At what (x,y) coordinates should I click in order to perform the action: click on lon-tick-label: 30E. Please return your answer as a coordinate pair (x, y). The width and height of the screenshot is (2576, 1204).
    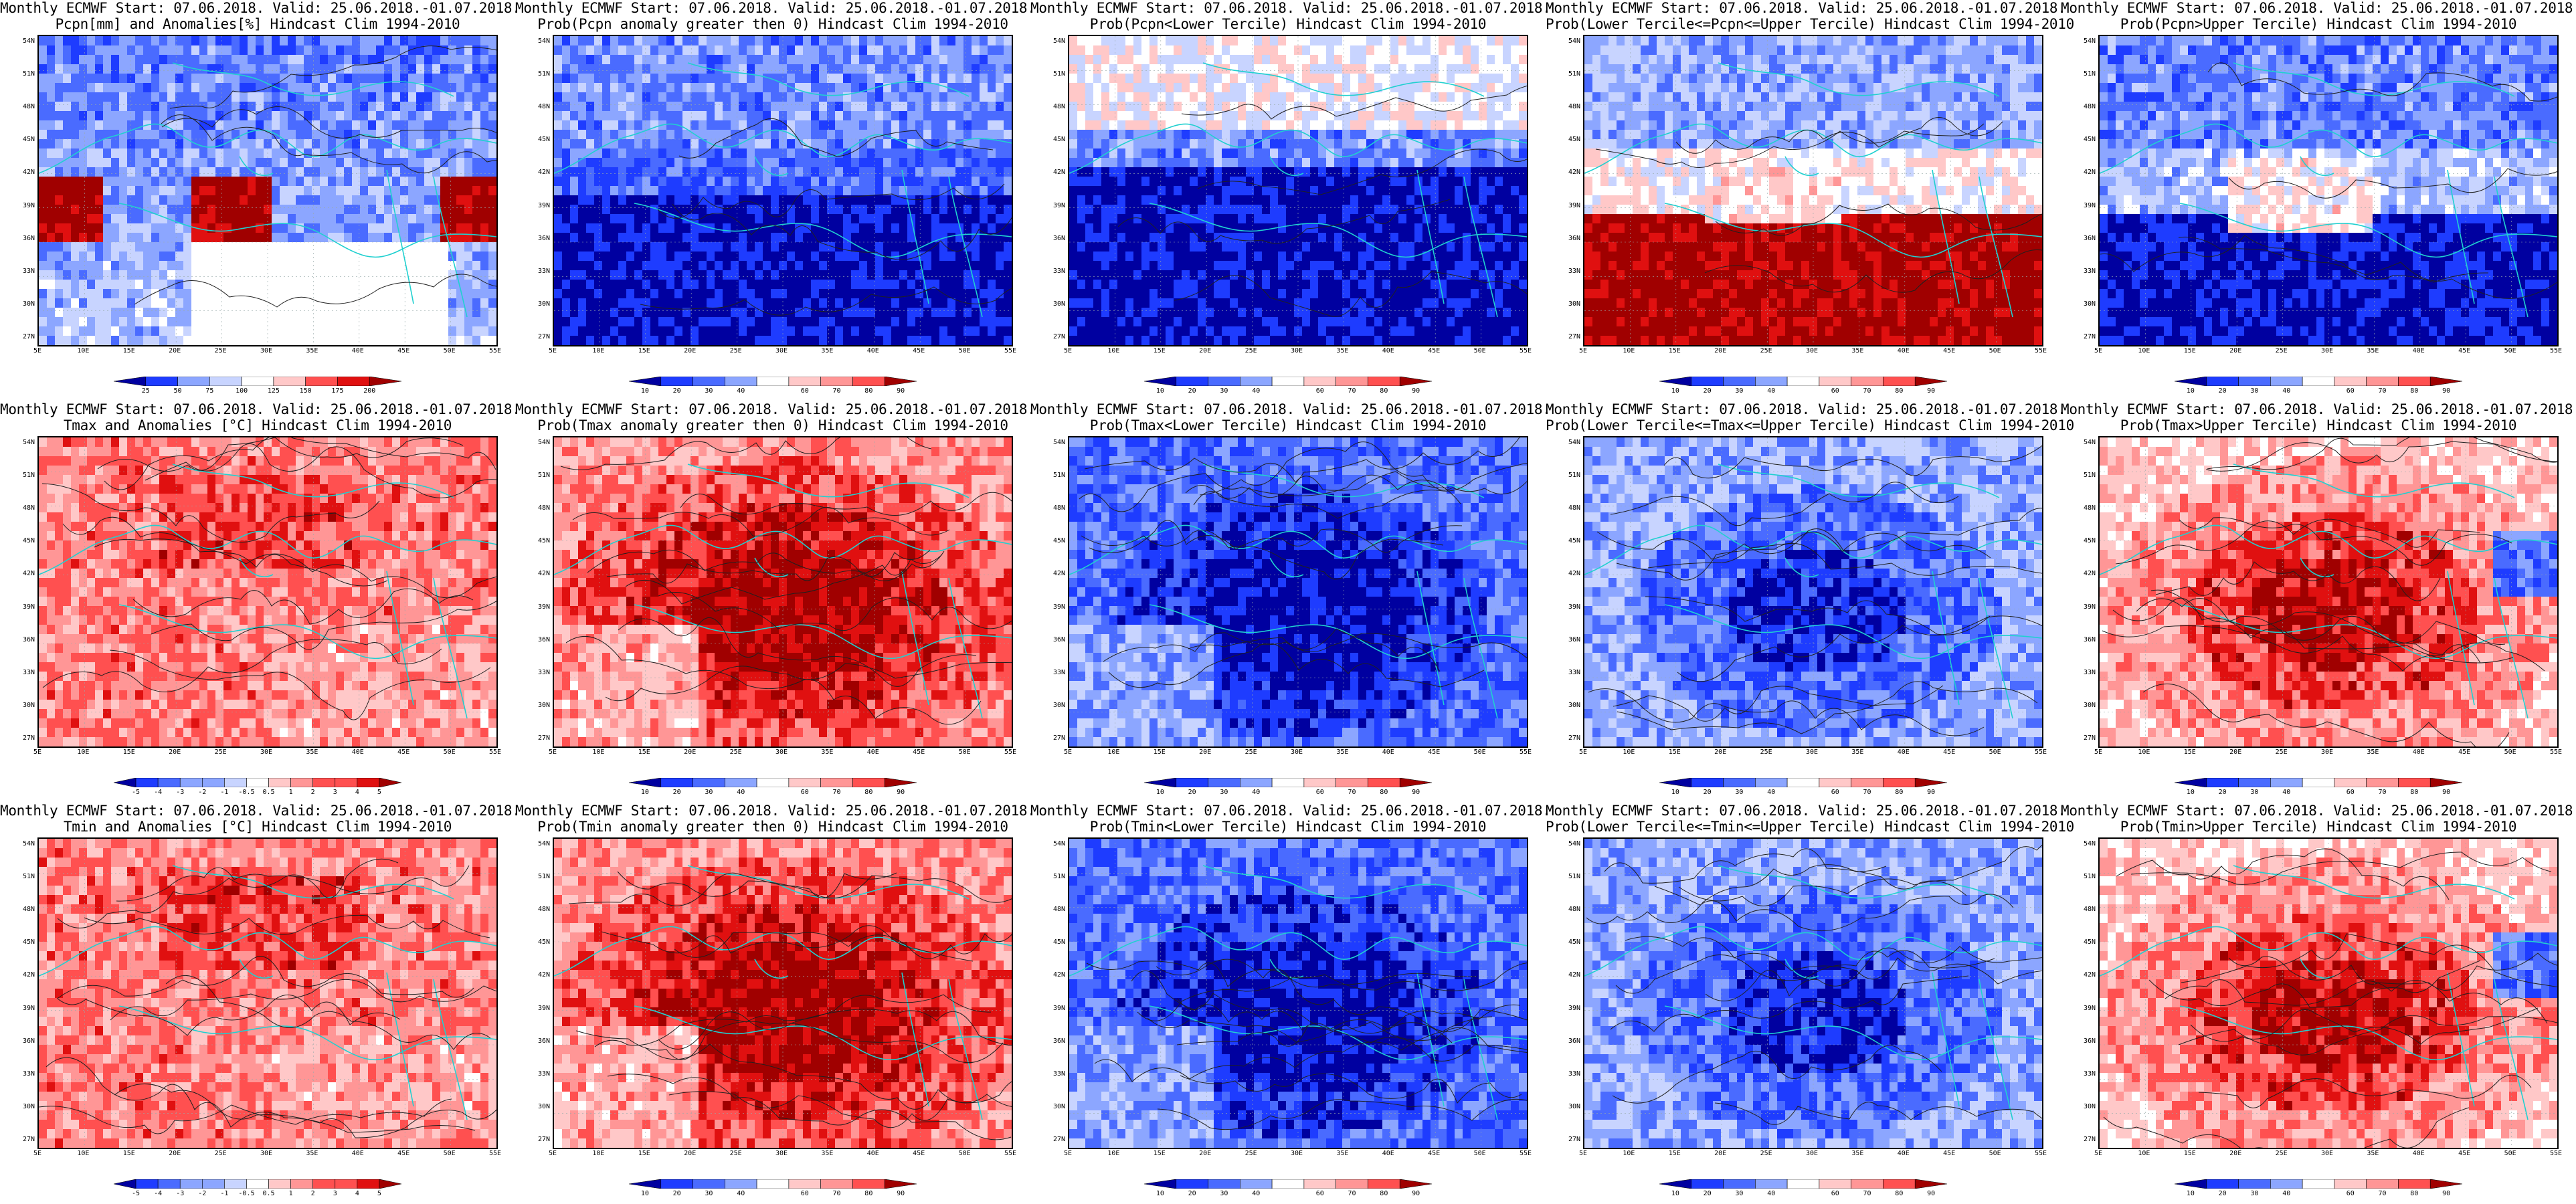
    Looking at the image, I should click on (1297, 1153).